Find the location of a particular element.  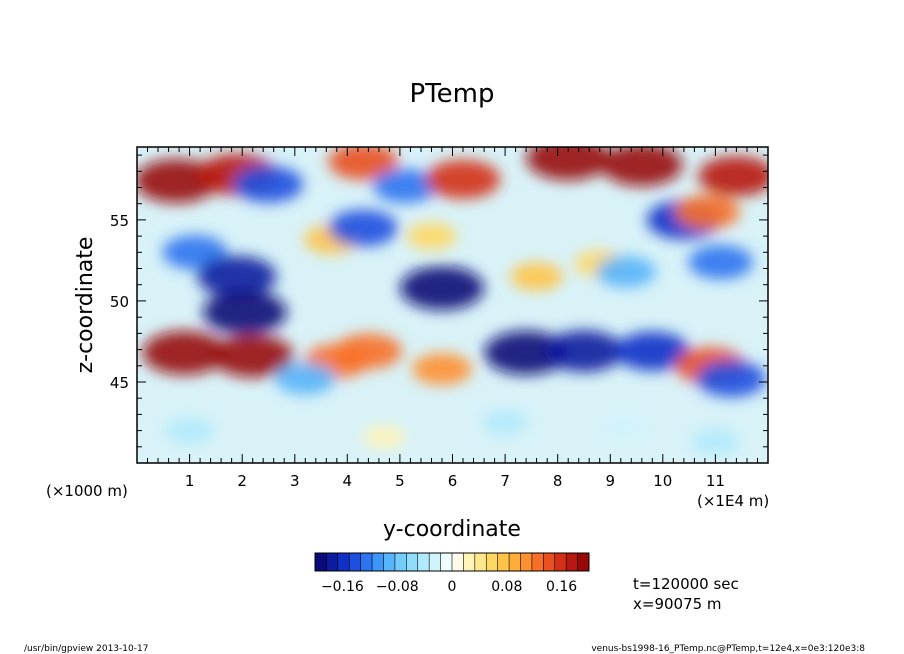

colorbar-tick-label: 0.08 is located at coordinates (506, 587).